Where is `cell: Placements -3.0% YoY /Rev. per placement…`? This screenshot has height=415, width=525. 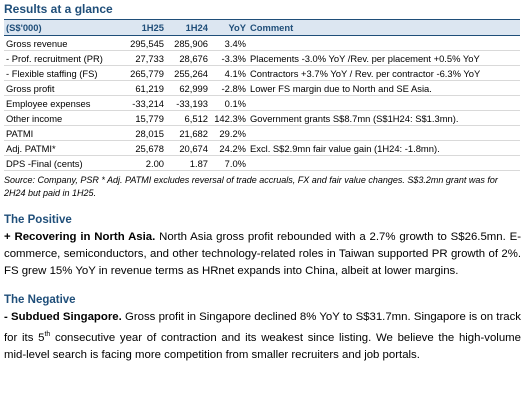 cell: Placements -3.0% YoY /Rev. per placement… is located at coordinates (384, 58).